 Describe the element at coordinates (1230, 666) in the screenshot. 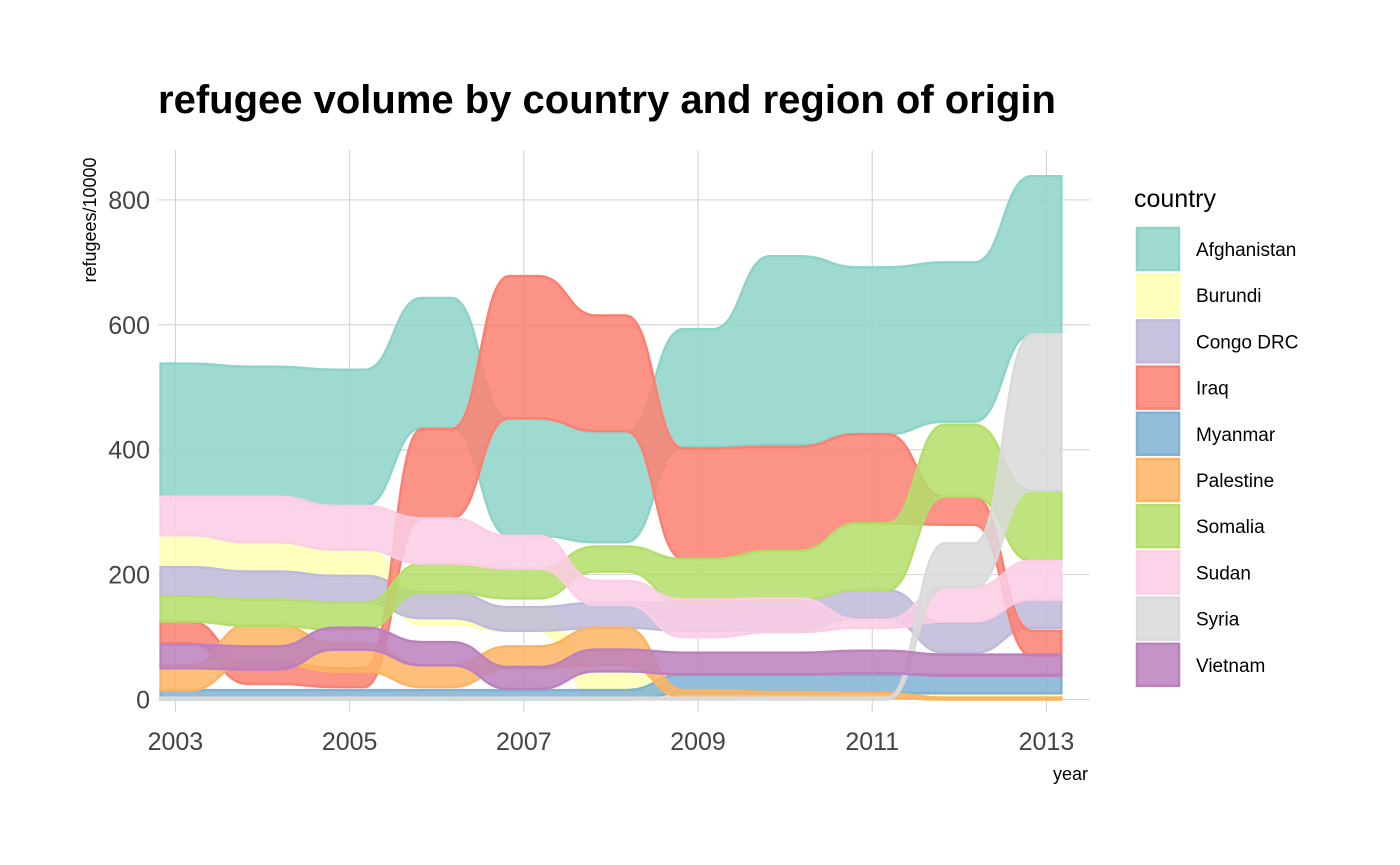

I see `legend-label: Vietnam` at that location.